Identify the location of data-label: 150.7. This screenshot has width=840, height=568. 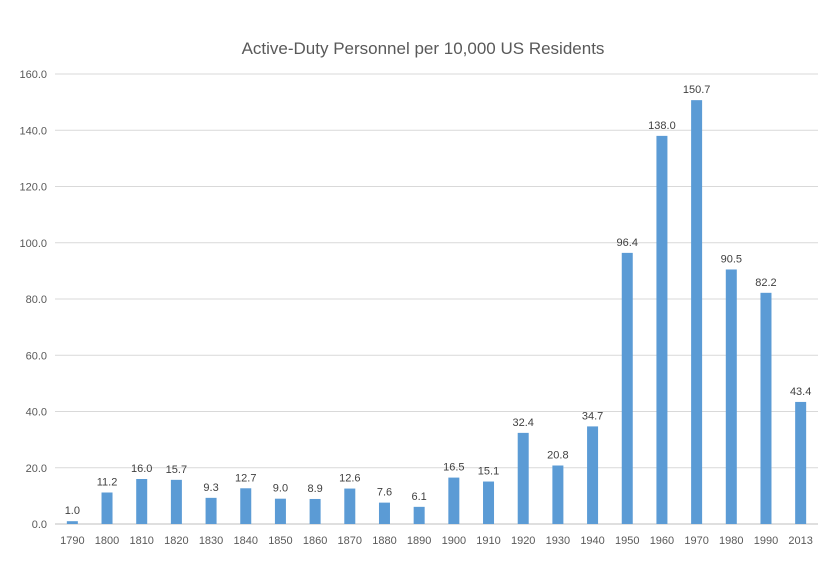
(697, 90).